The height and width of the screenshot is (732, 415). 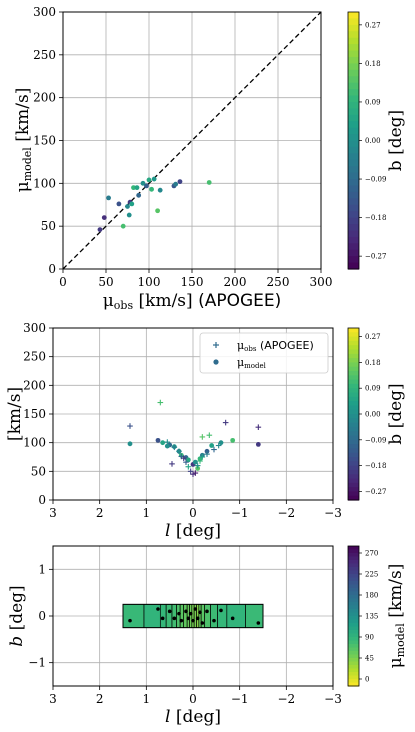 I want to click on y-tick-label: 250, so click(x=44, y=55).